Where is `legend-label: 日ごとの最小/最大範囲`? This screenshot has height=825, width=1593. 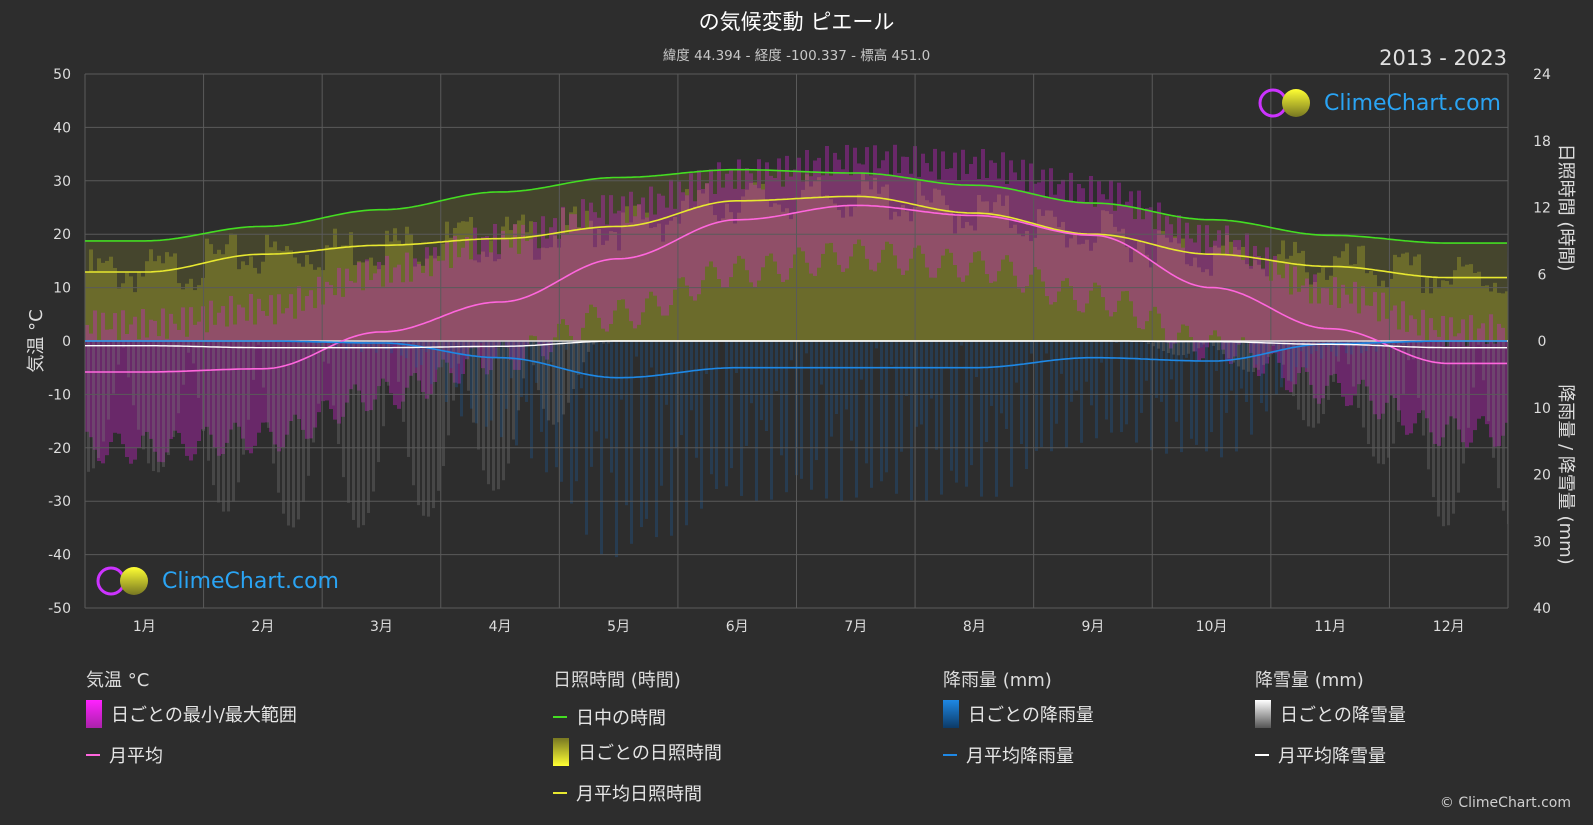
legend-label: 日ごとの最小/最大範囲 is located at coordinates (204, 715).